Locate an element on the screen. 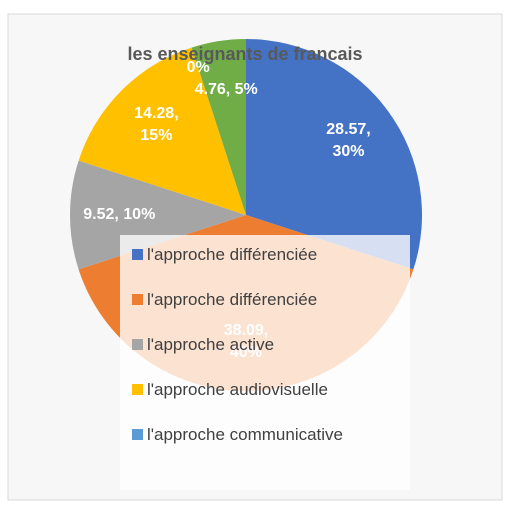  legend-label: l'approche audiovisuelle is located at coordinates (237, 389).